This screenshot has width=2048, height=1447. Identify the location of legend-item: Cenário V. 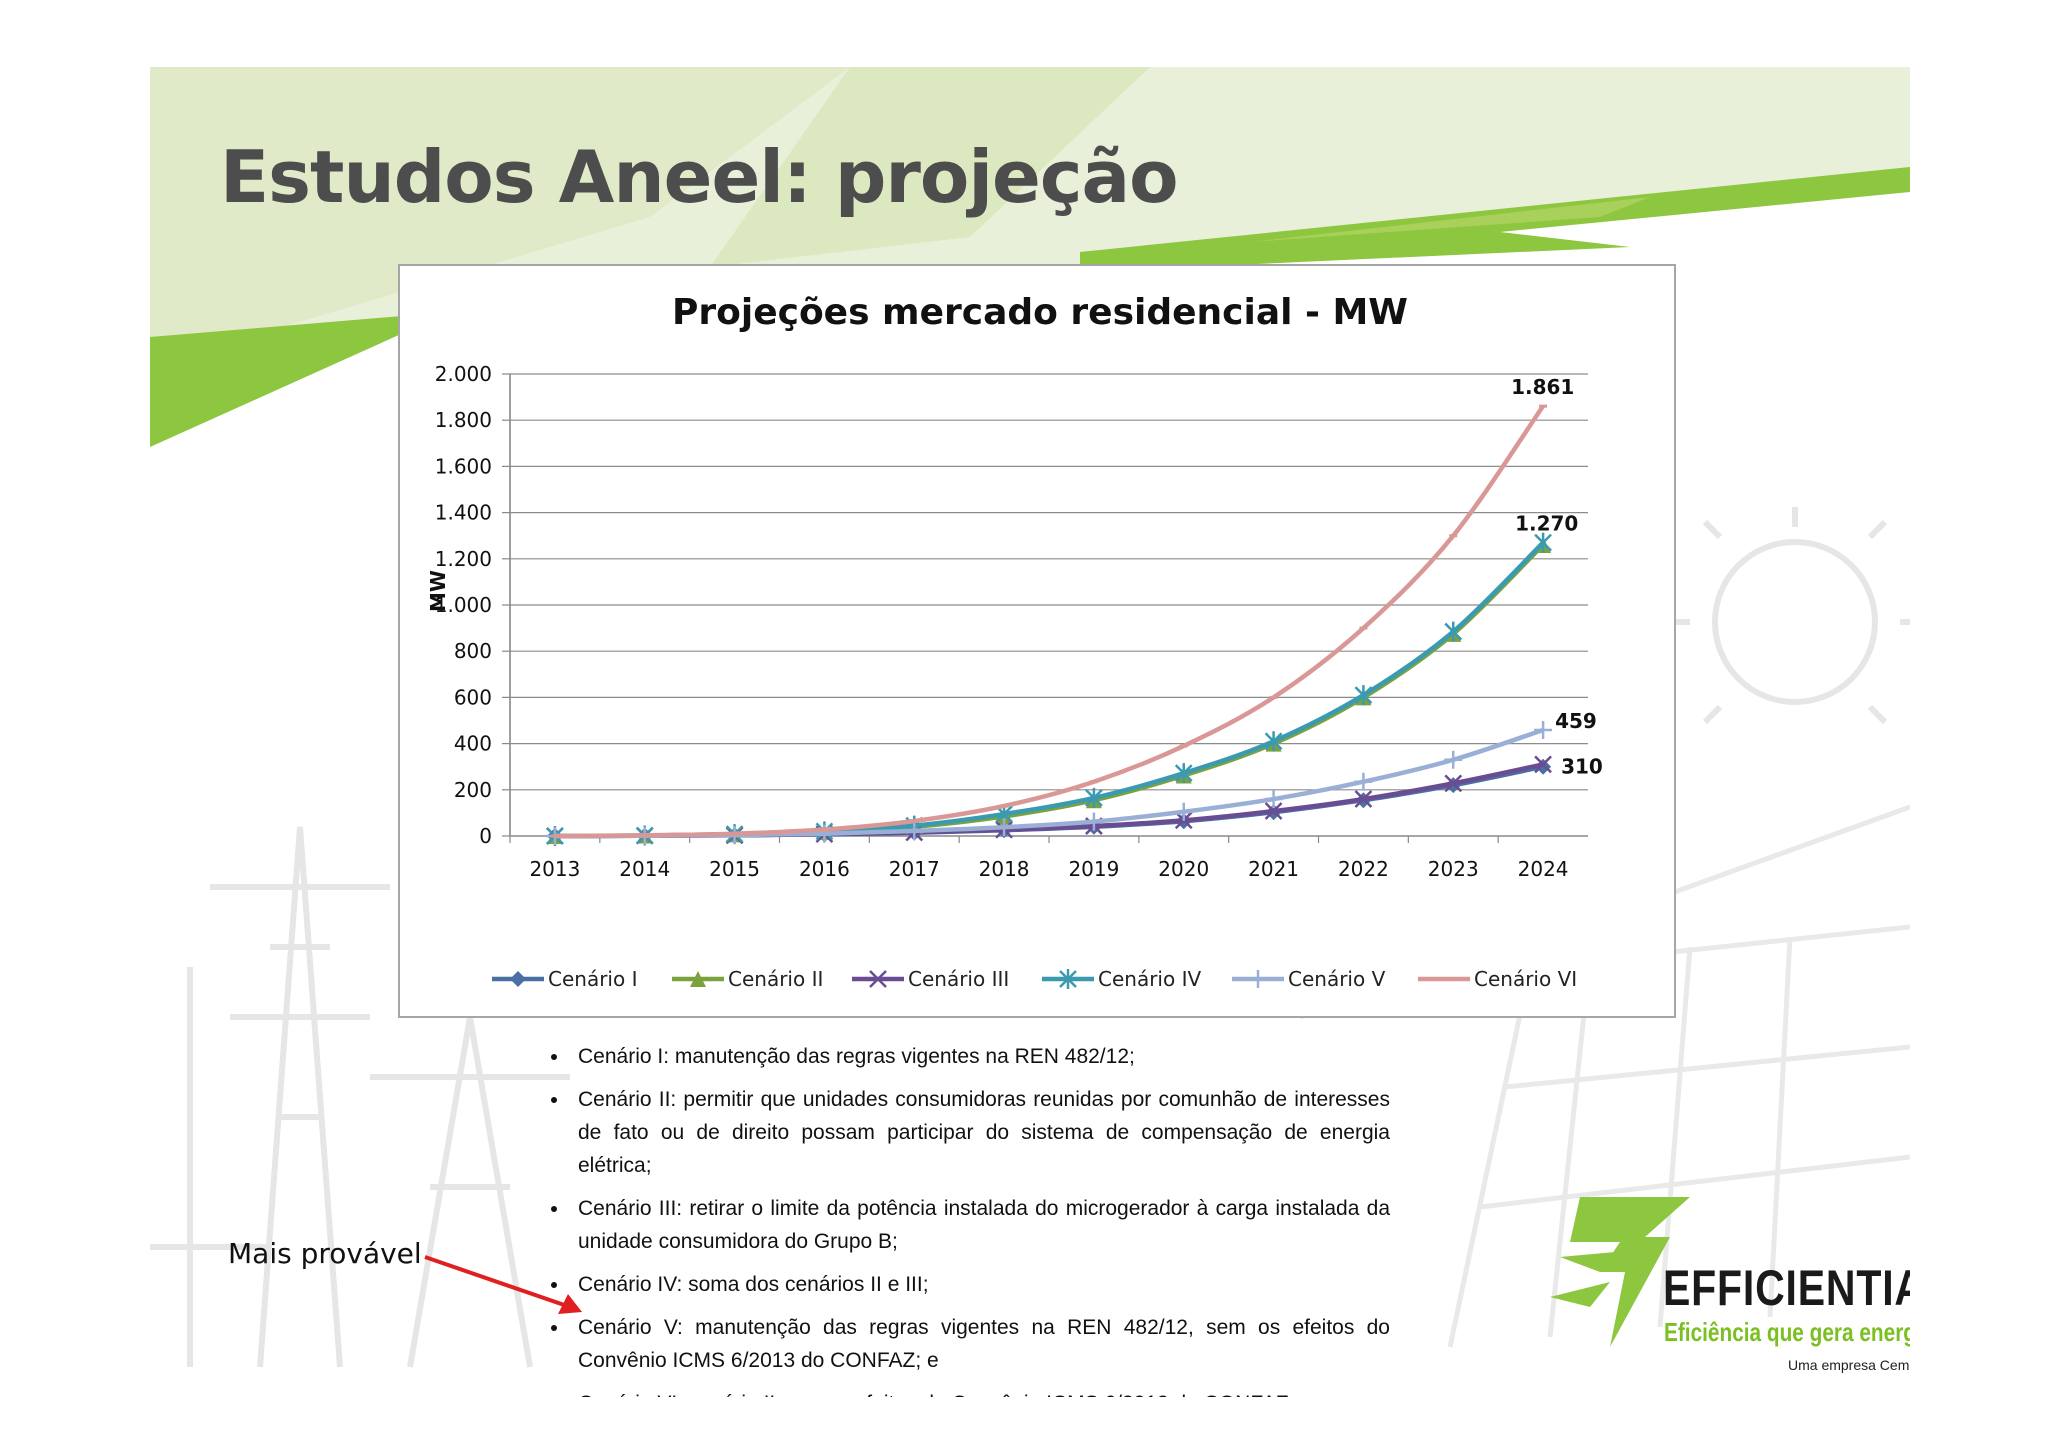
(1309, 979).